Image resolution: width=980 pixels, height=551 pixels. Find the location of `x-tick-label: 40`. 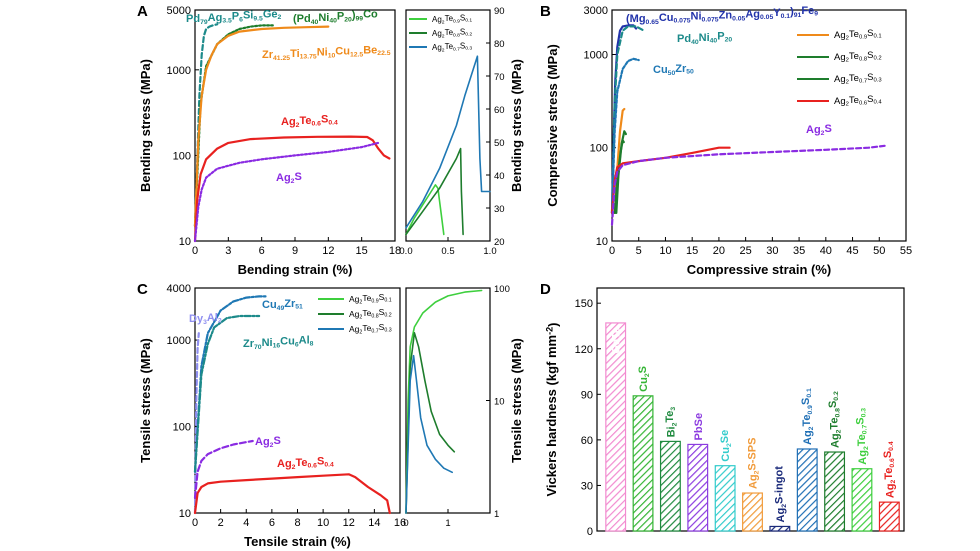

x-tick-label: 40 is located at coordinates (826, 251).